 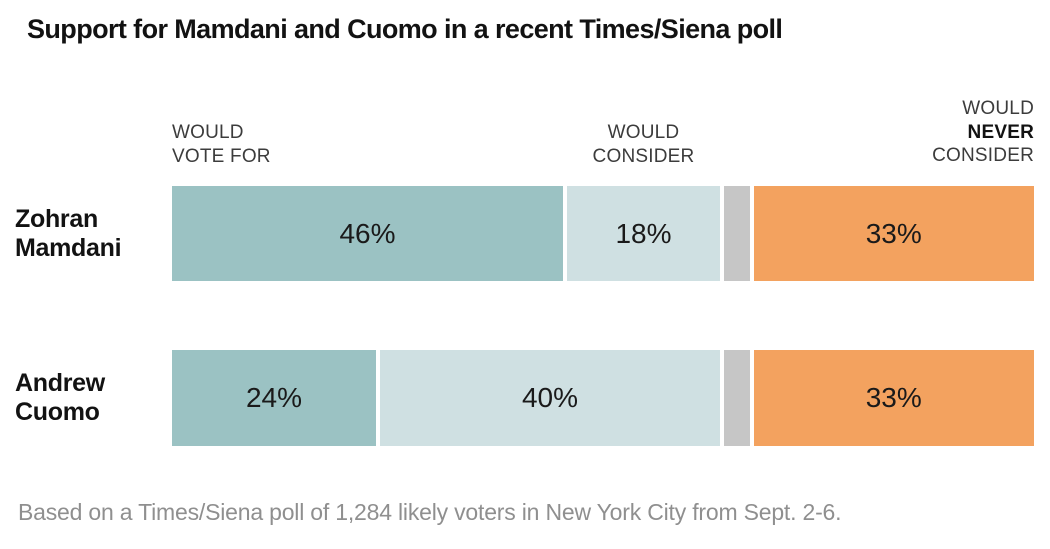 I want to click on column-header-would-never-consider: WOULD NEVER CONSIDER, so click(x=983, y=132).